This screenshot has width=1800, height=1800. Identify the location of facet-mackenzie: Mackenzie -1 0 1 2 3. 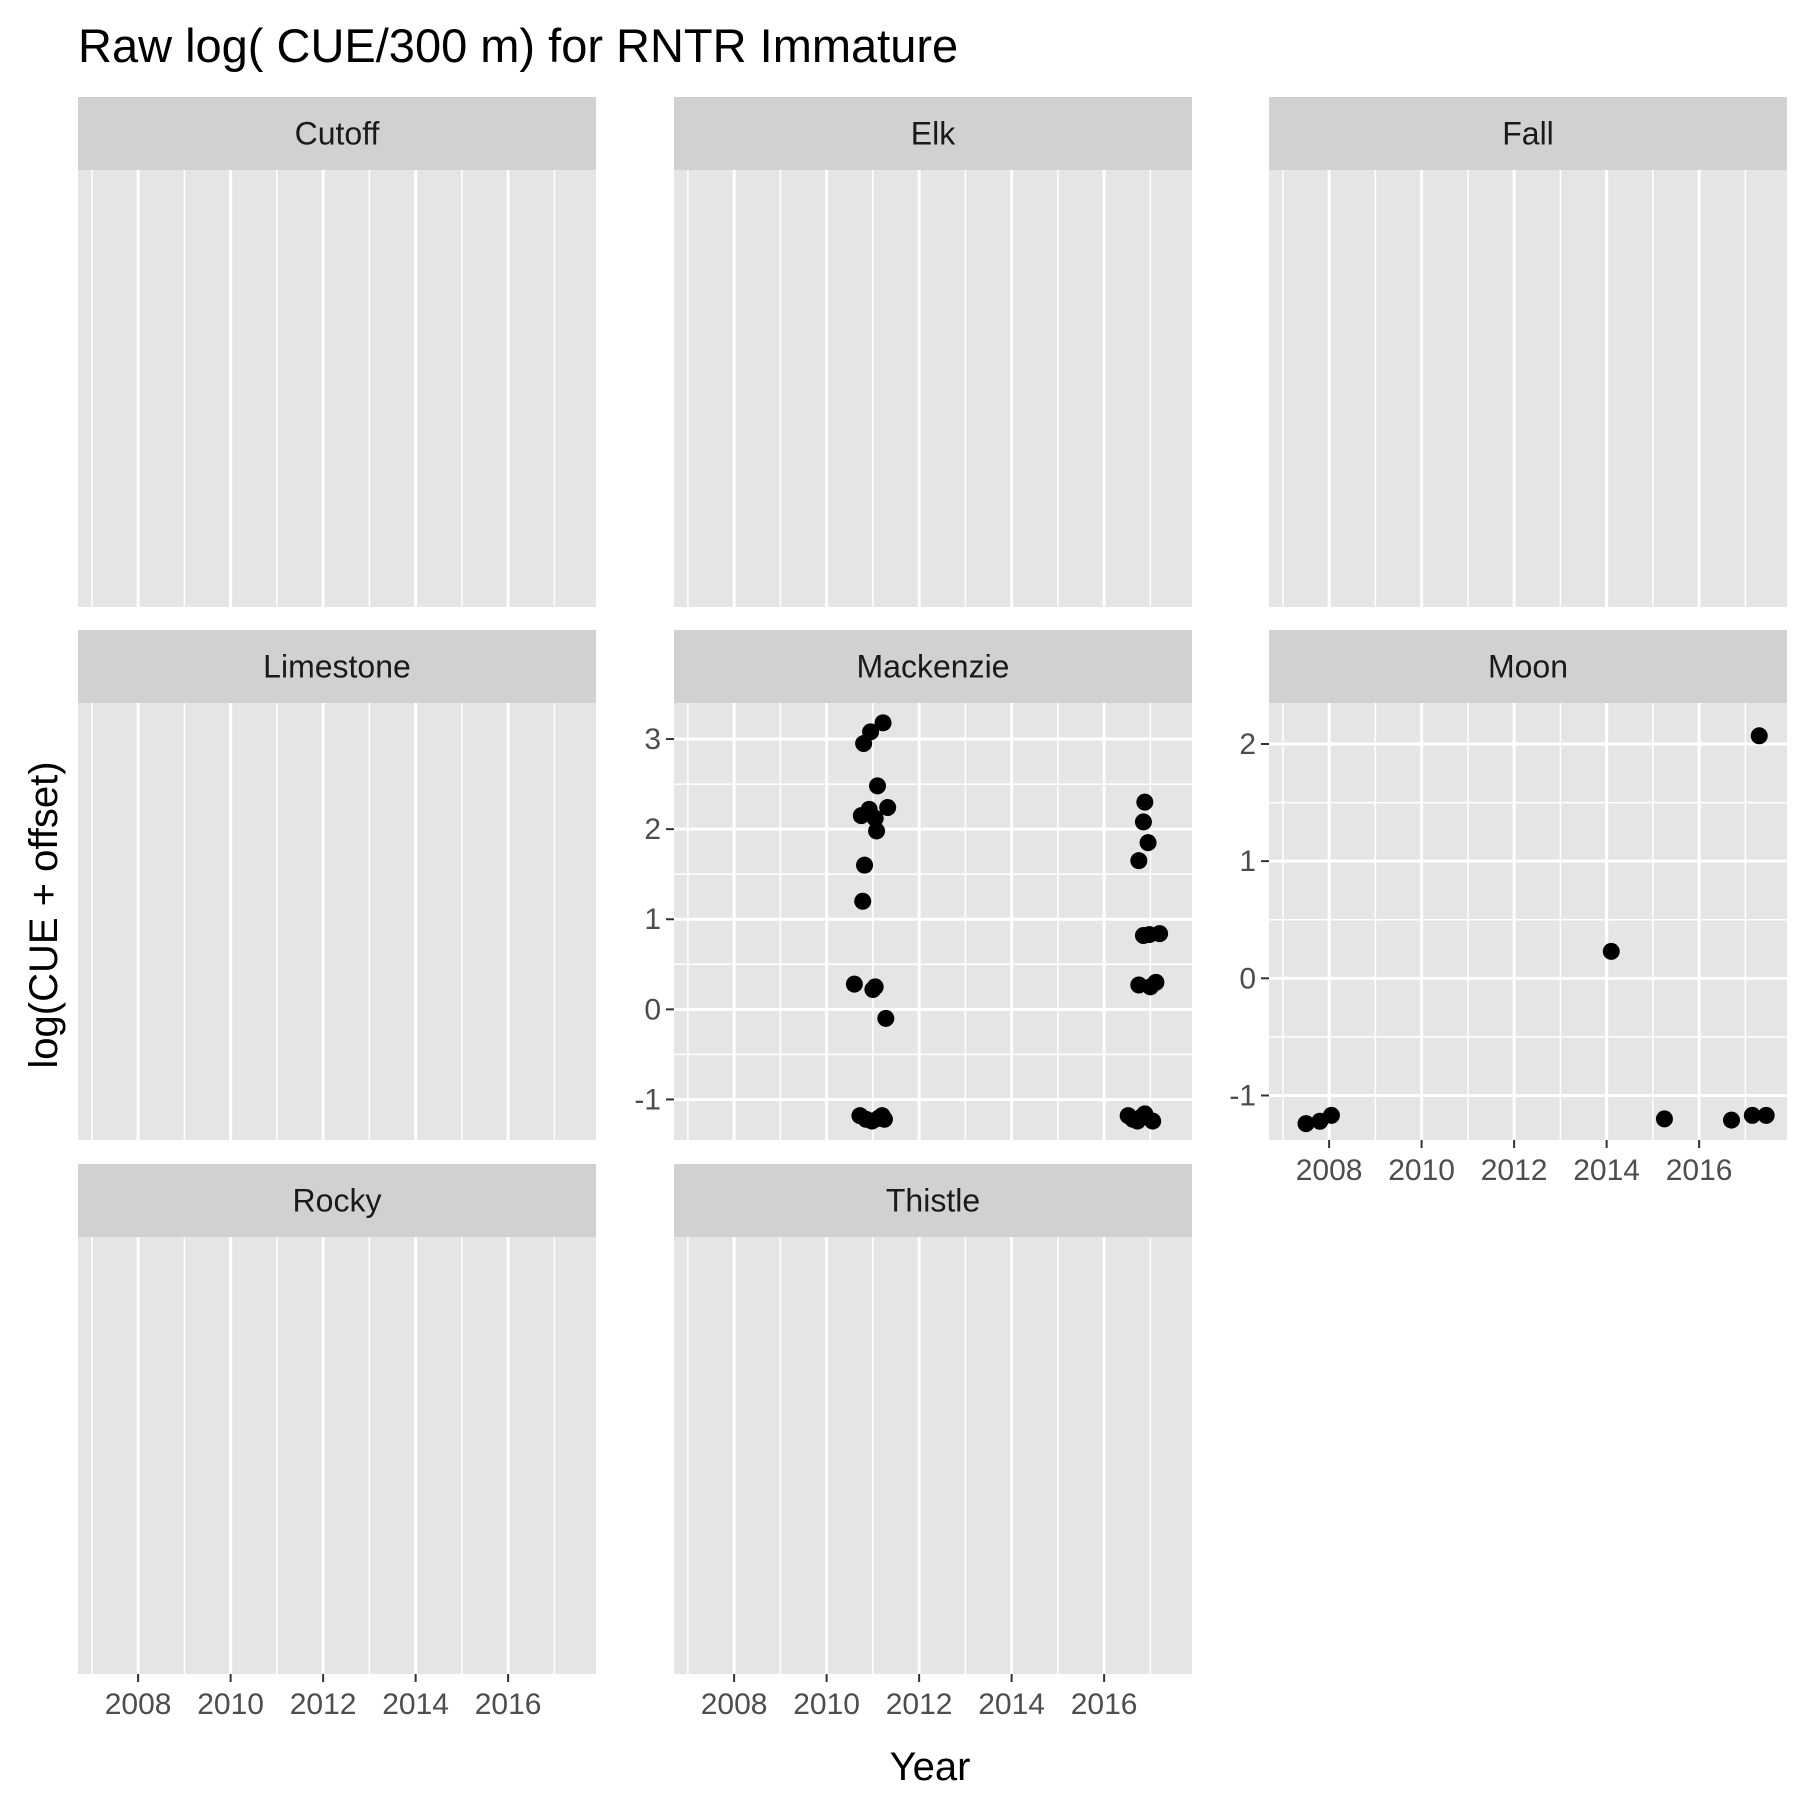
(913, 885).